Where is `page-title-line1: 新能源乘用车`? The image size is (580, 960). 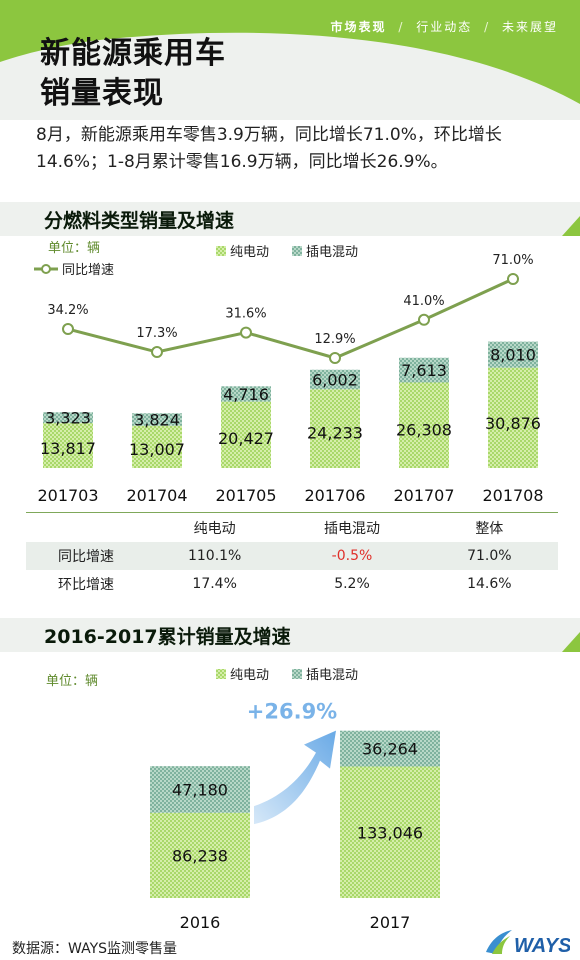 page-title-line1: 新能源乘用车 is located at coordinates (133, 53).